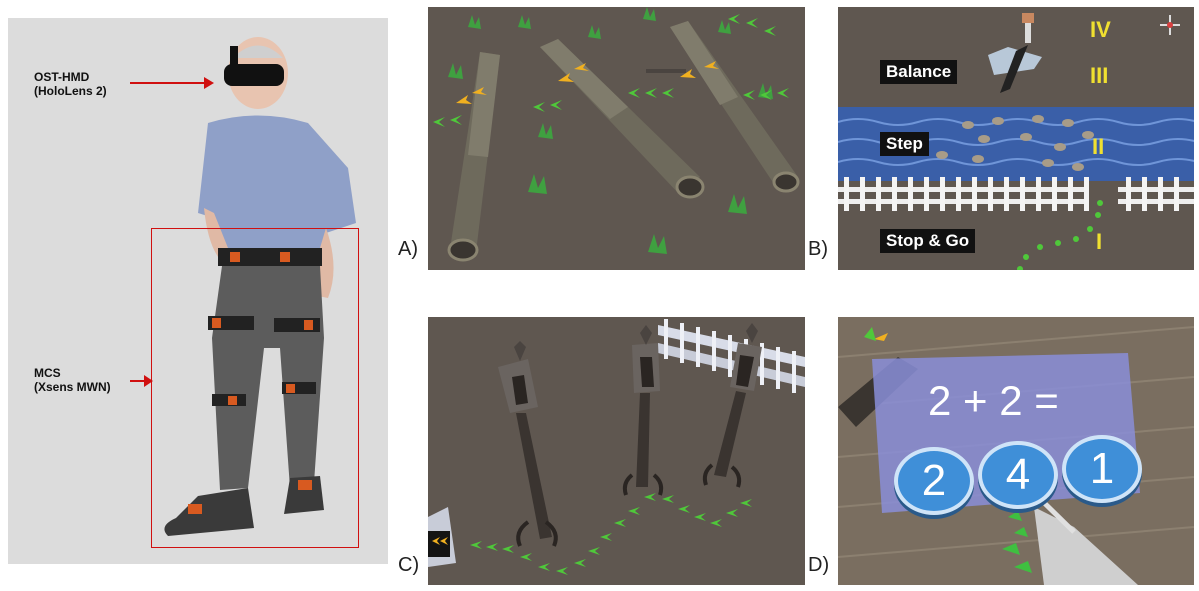 The image size is (1199, 591). Describe the element at coordinates (408, 249) in the screenshot. I see `panel-a-label: A)` at that location.